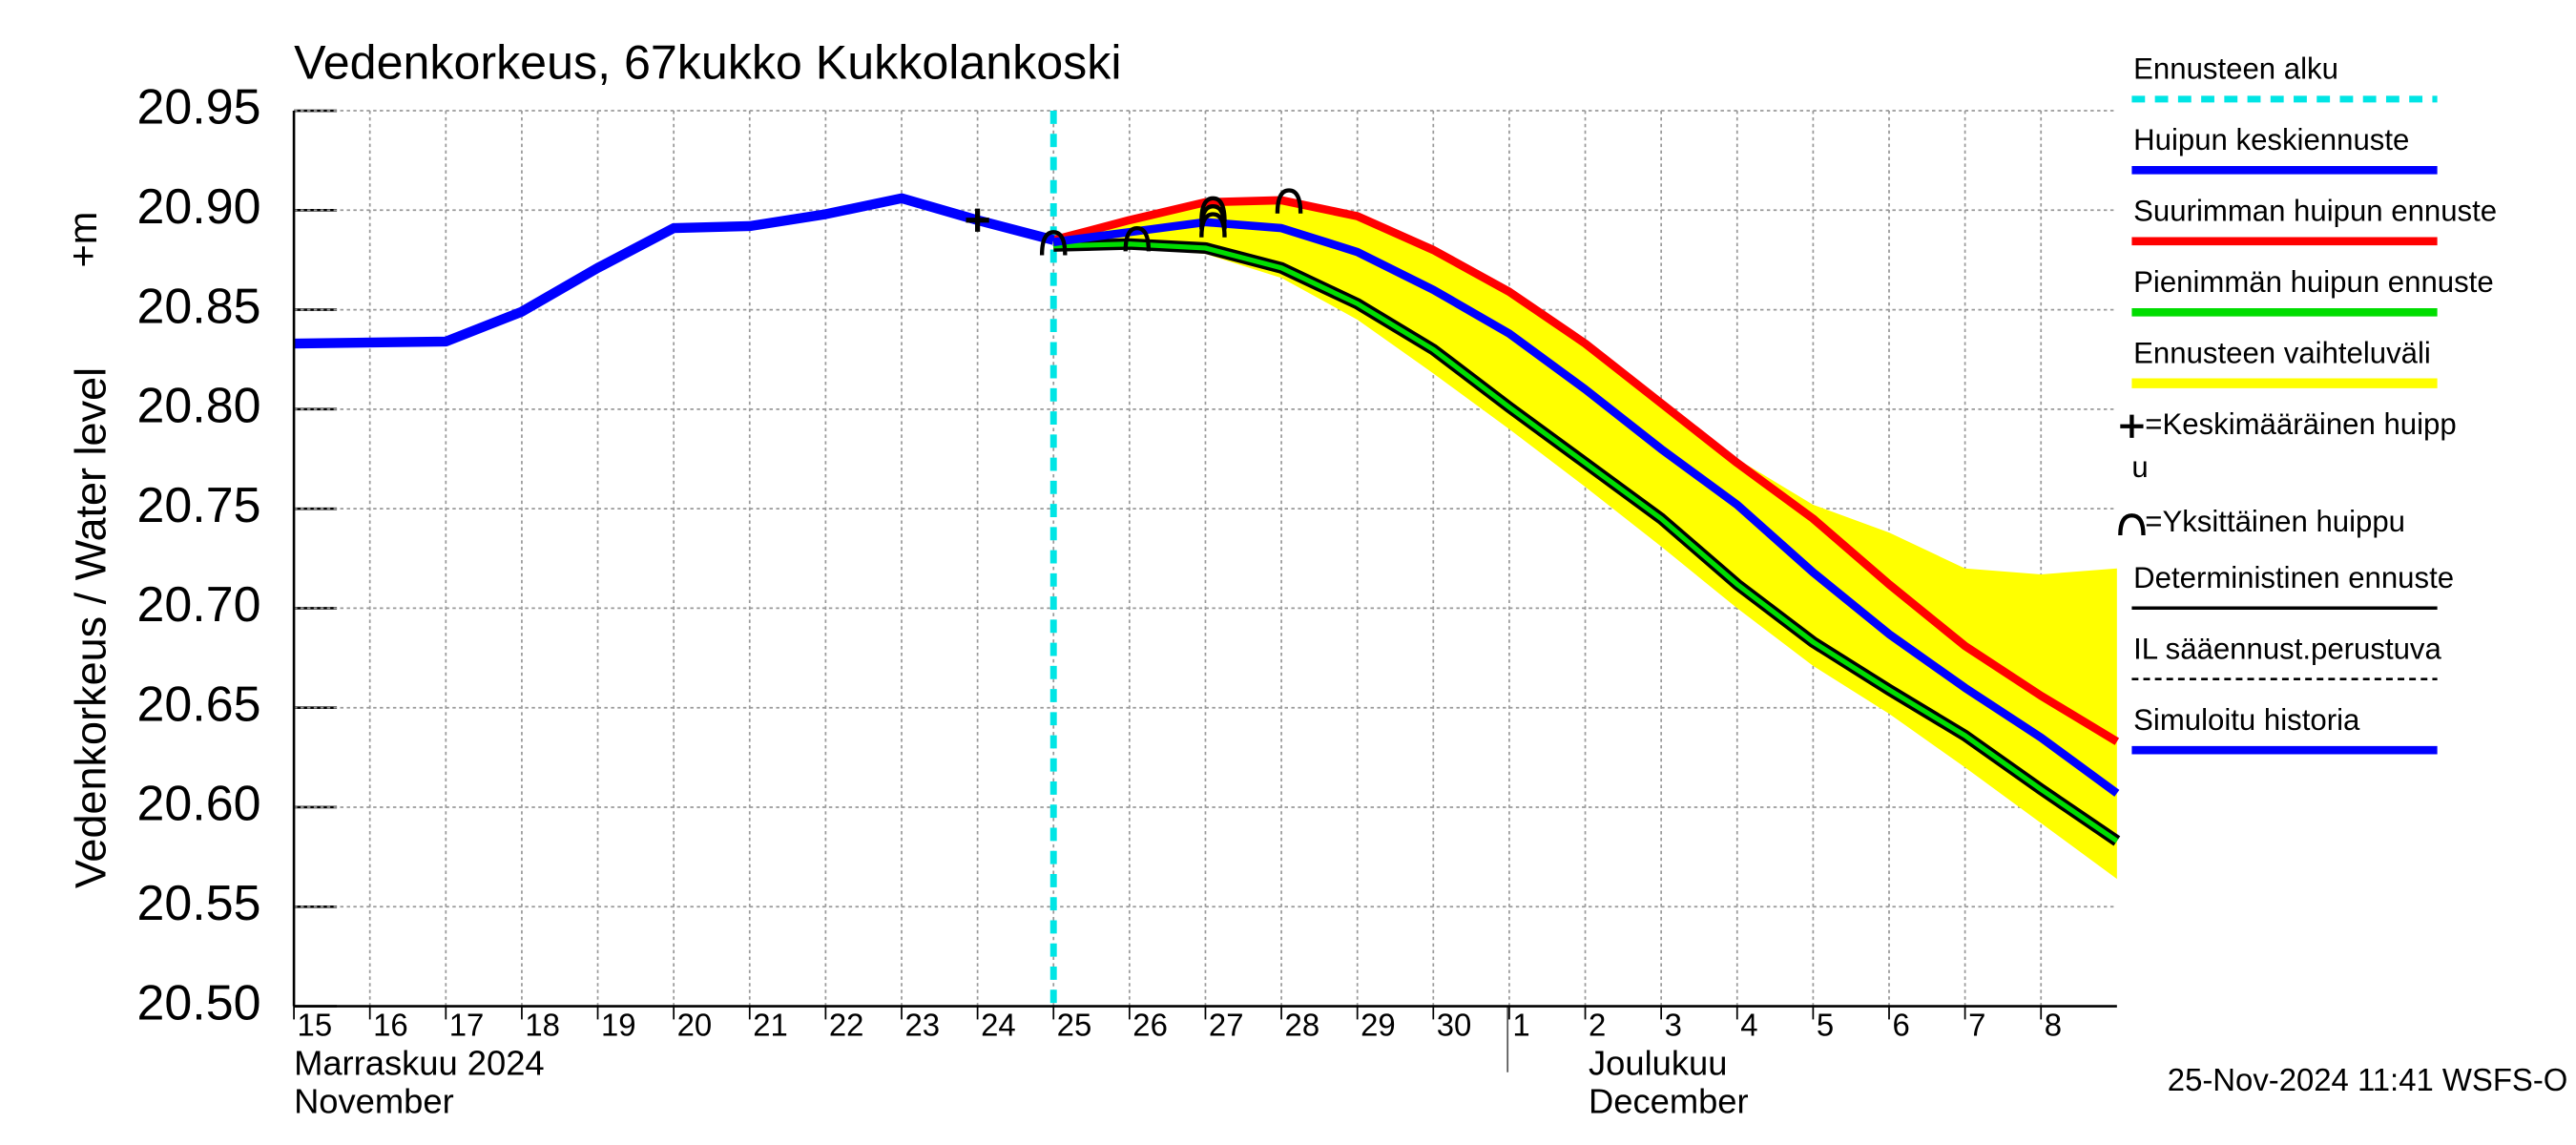  I want to click on x-tick-label: 2, so click(1597, 1025).